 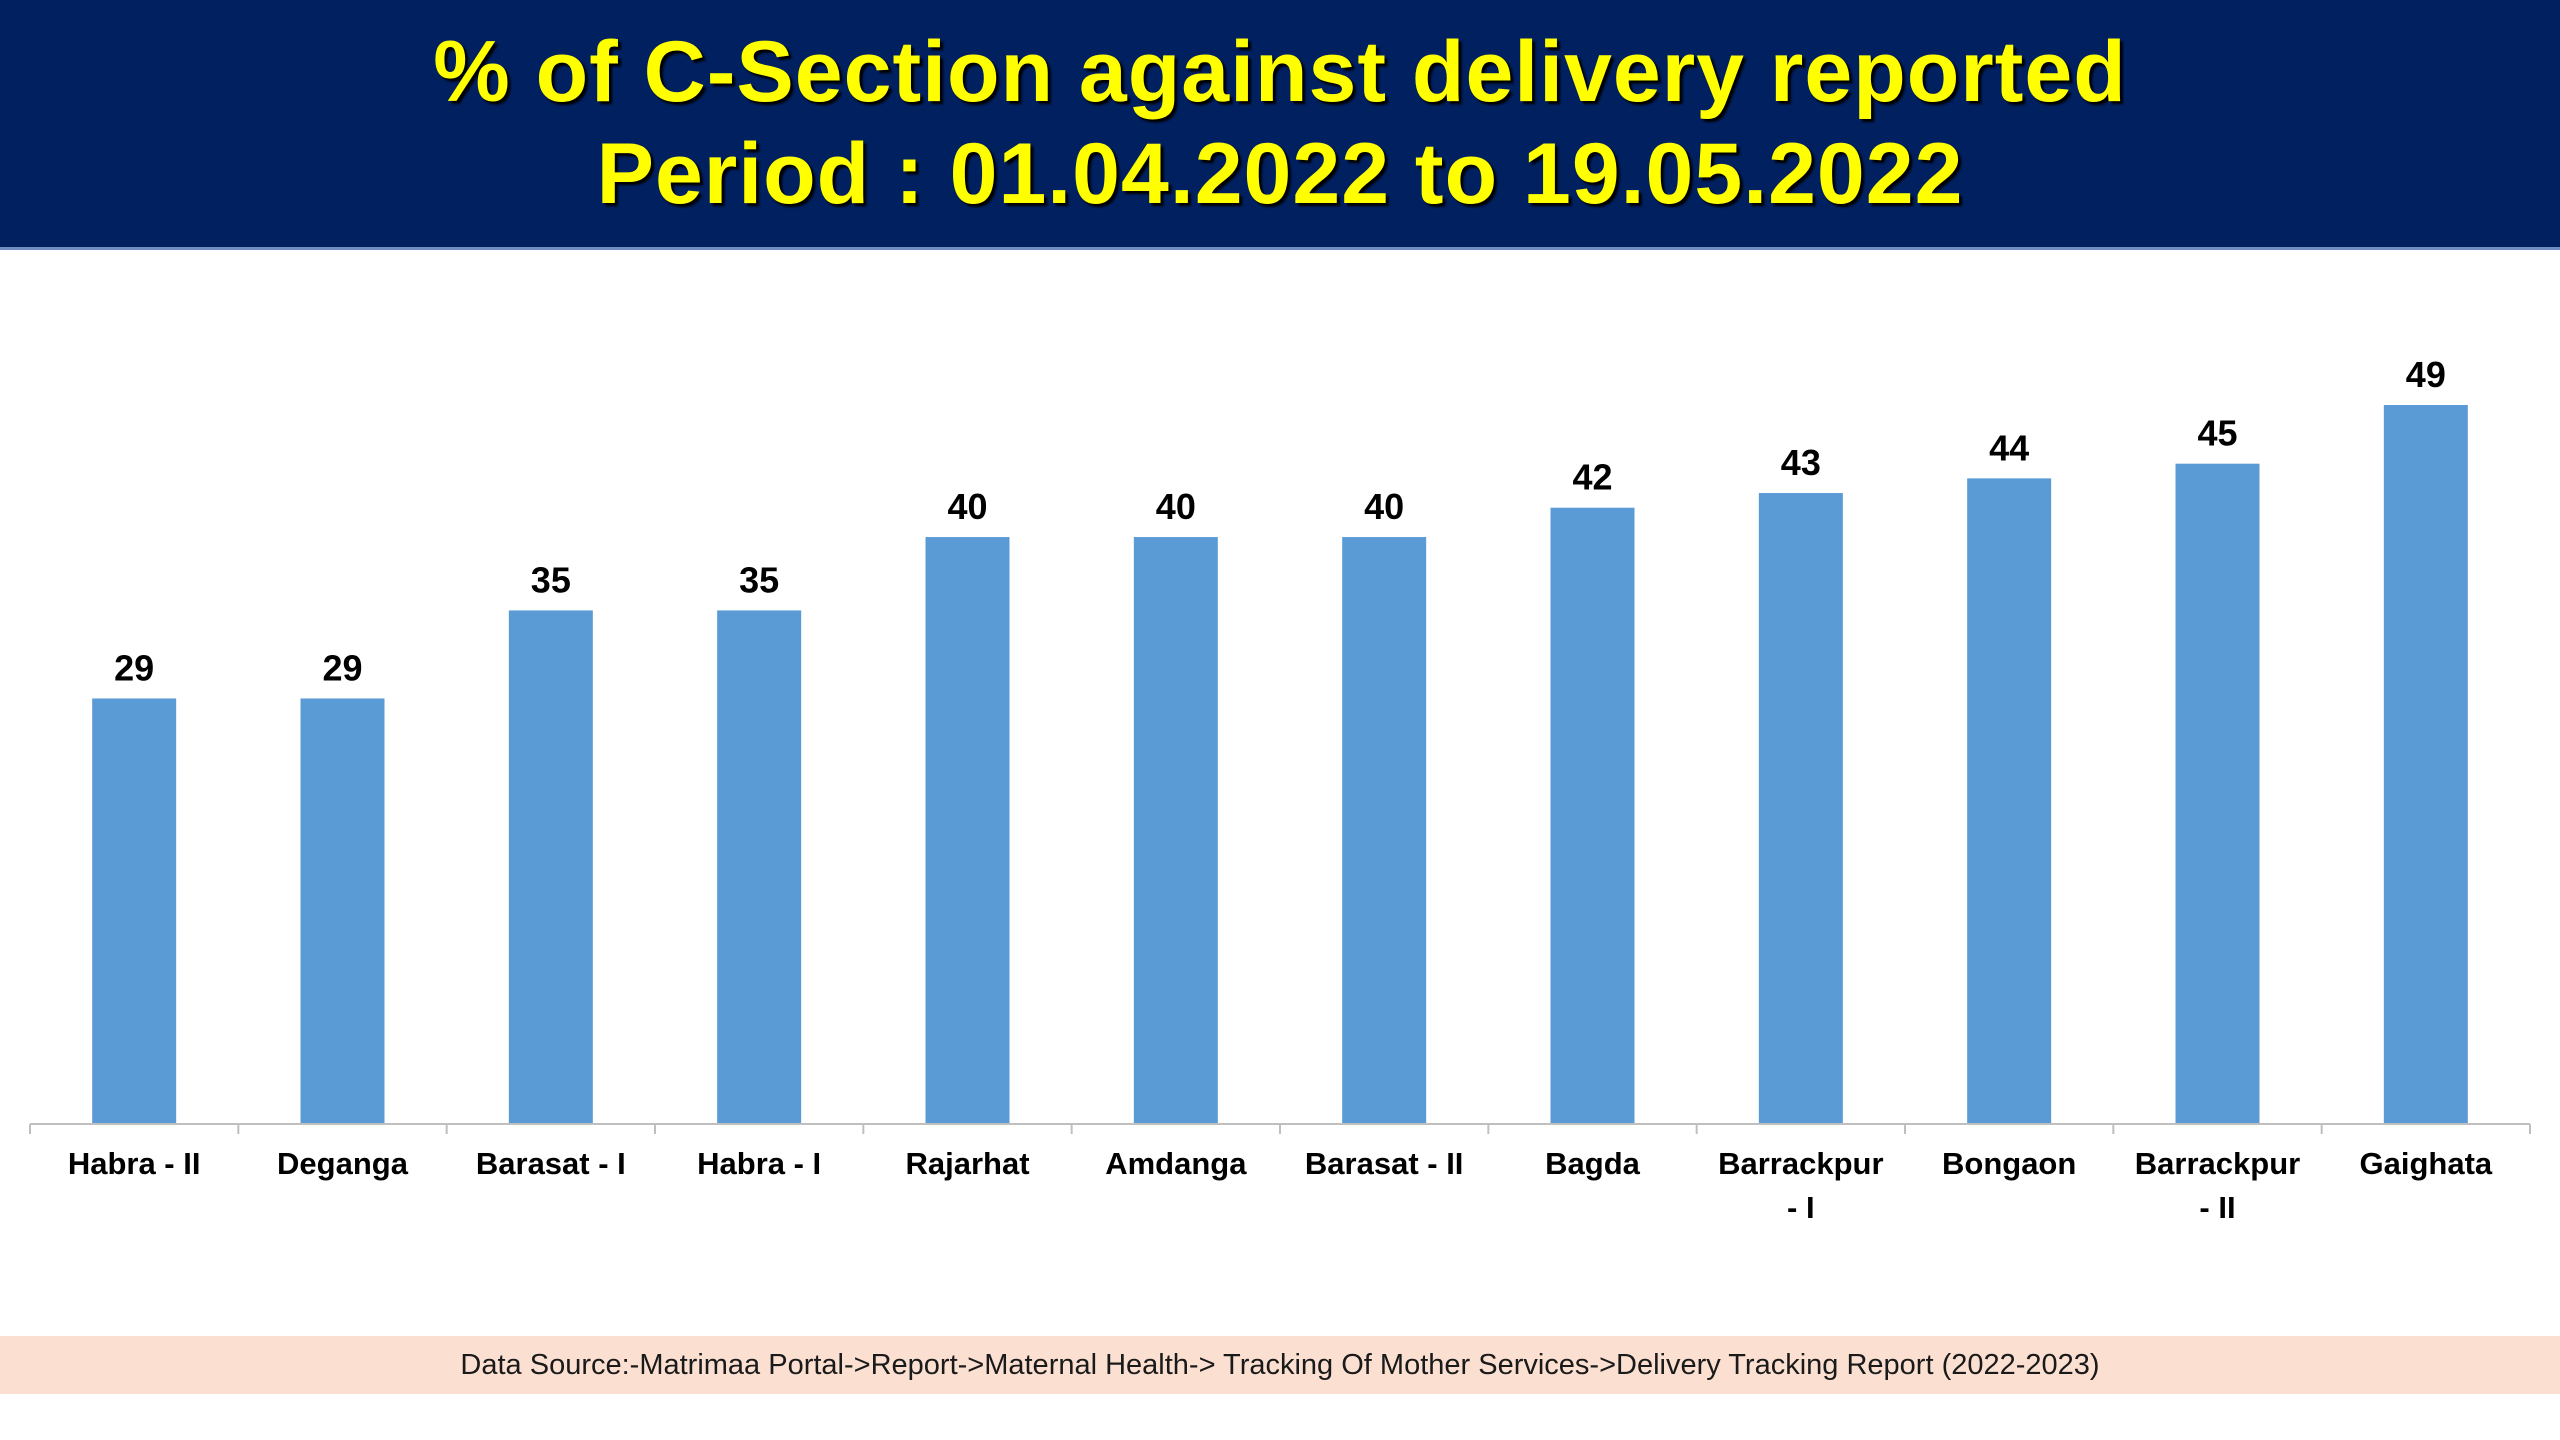 I want to click on chart-period-subtitle: Period : 01.04.2022 to 19.05.2022, so click(x=1280, y=174).